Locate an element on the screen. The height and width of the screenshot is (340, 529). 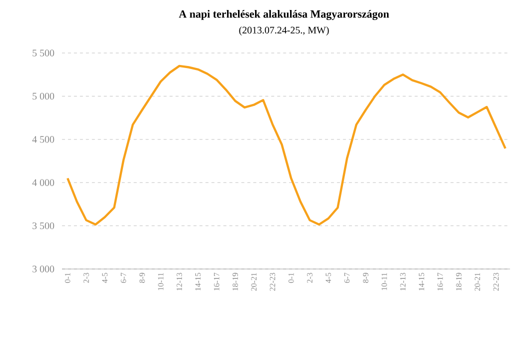
y-tick-label: 4 500 is located at coordinates (43, 139).